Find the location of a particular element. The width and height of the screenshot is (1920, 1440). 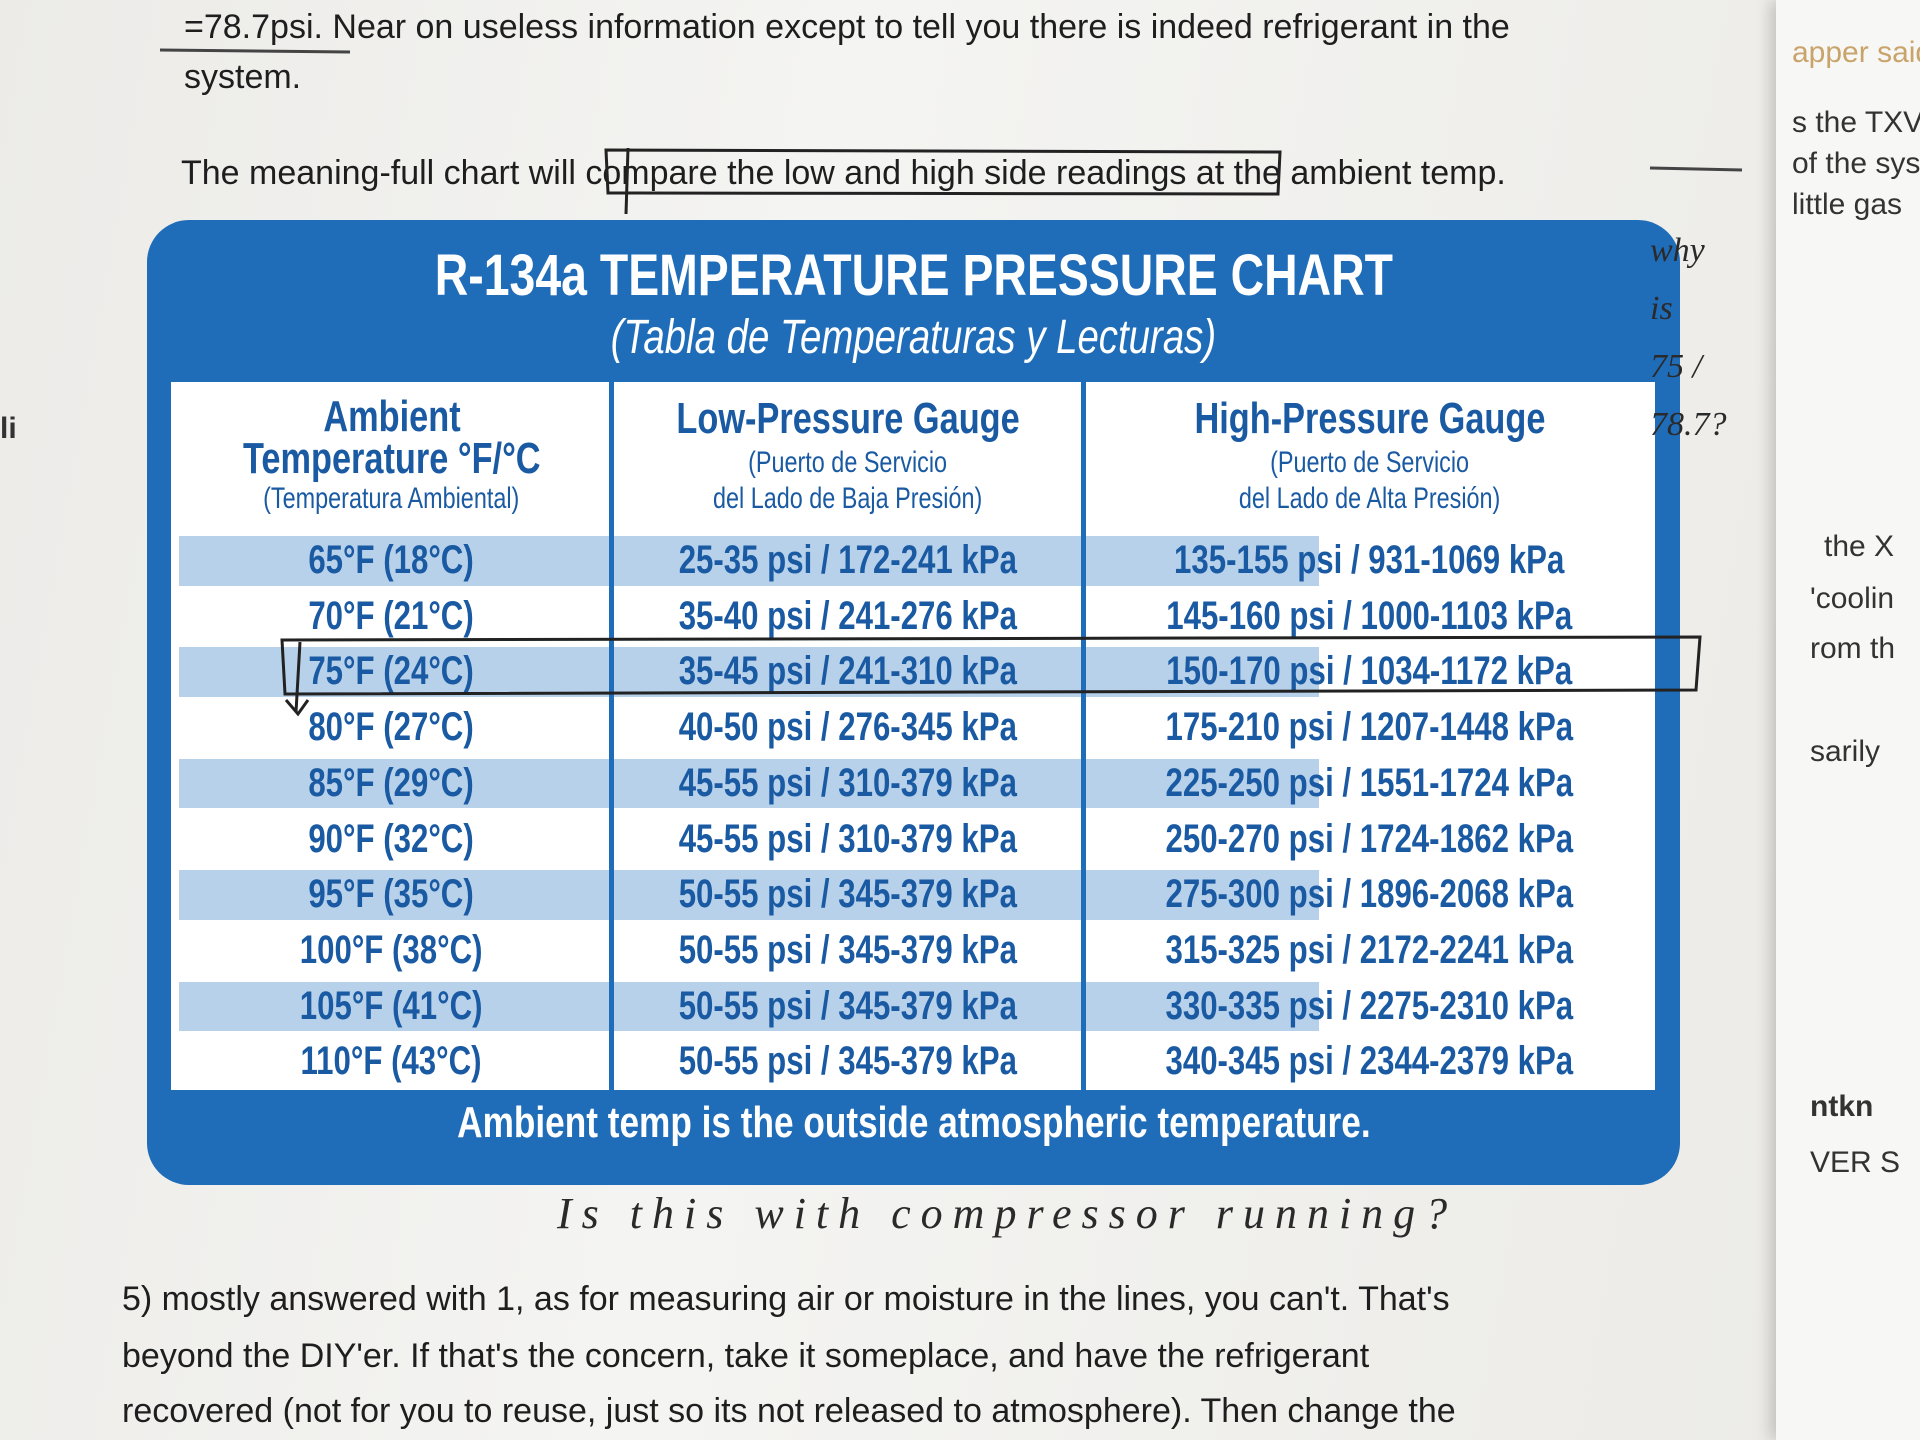

cell-text: 100°F (38°C) is located at coordinates (391, 949).